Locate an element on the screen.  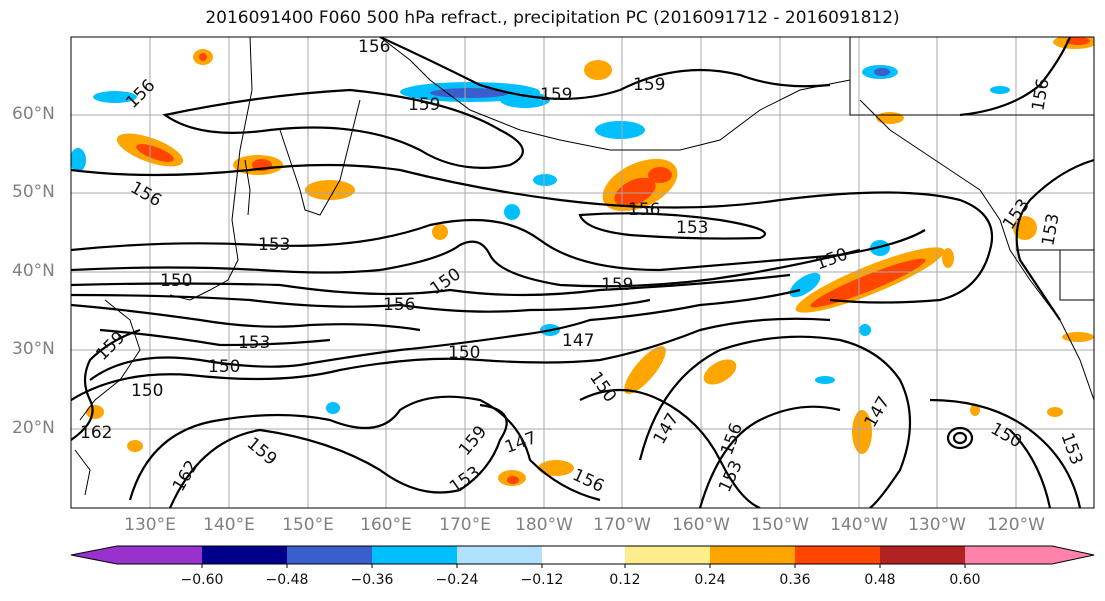
lat-label: 40°N is located at coordinates (33, 271).